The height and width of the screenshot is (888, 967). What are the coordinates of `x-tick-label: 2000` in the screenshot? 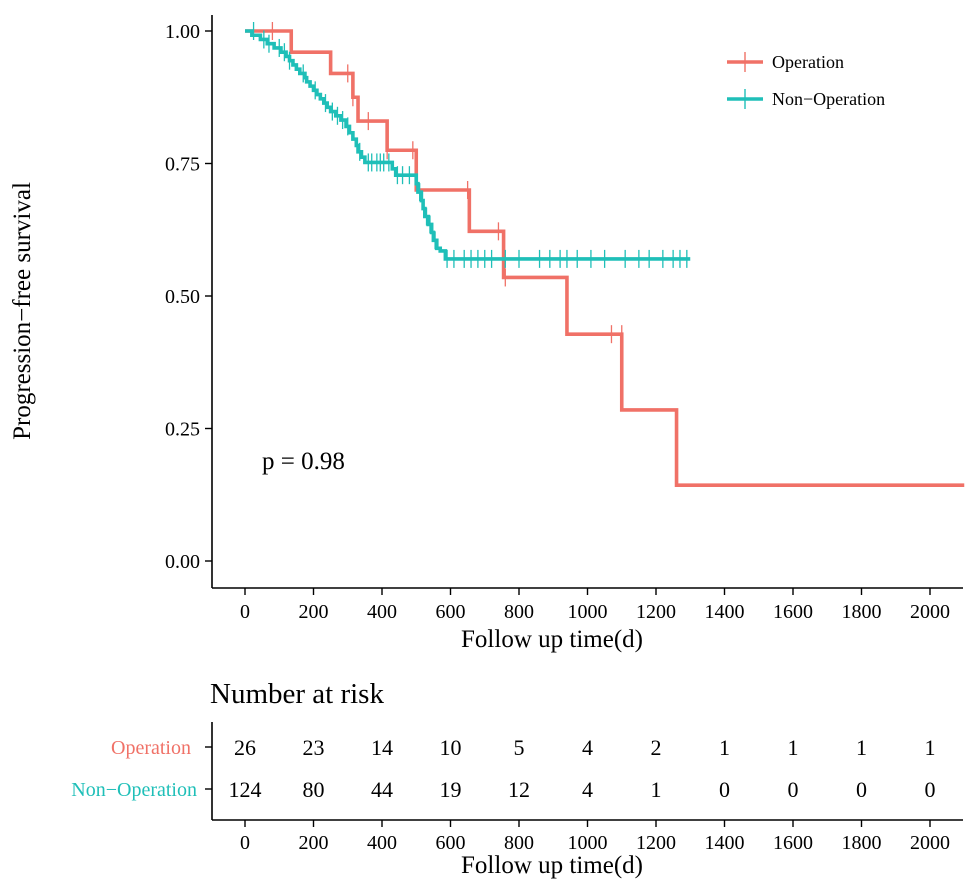 It's located at (930, 612).